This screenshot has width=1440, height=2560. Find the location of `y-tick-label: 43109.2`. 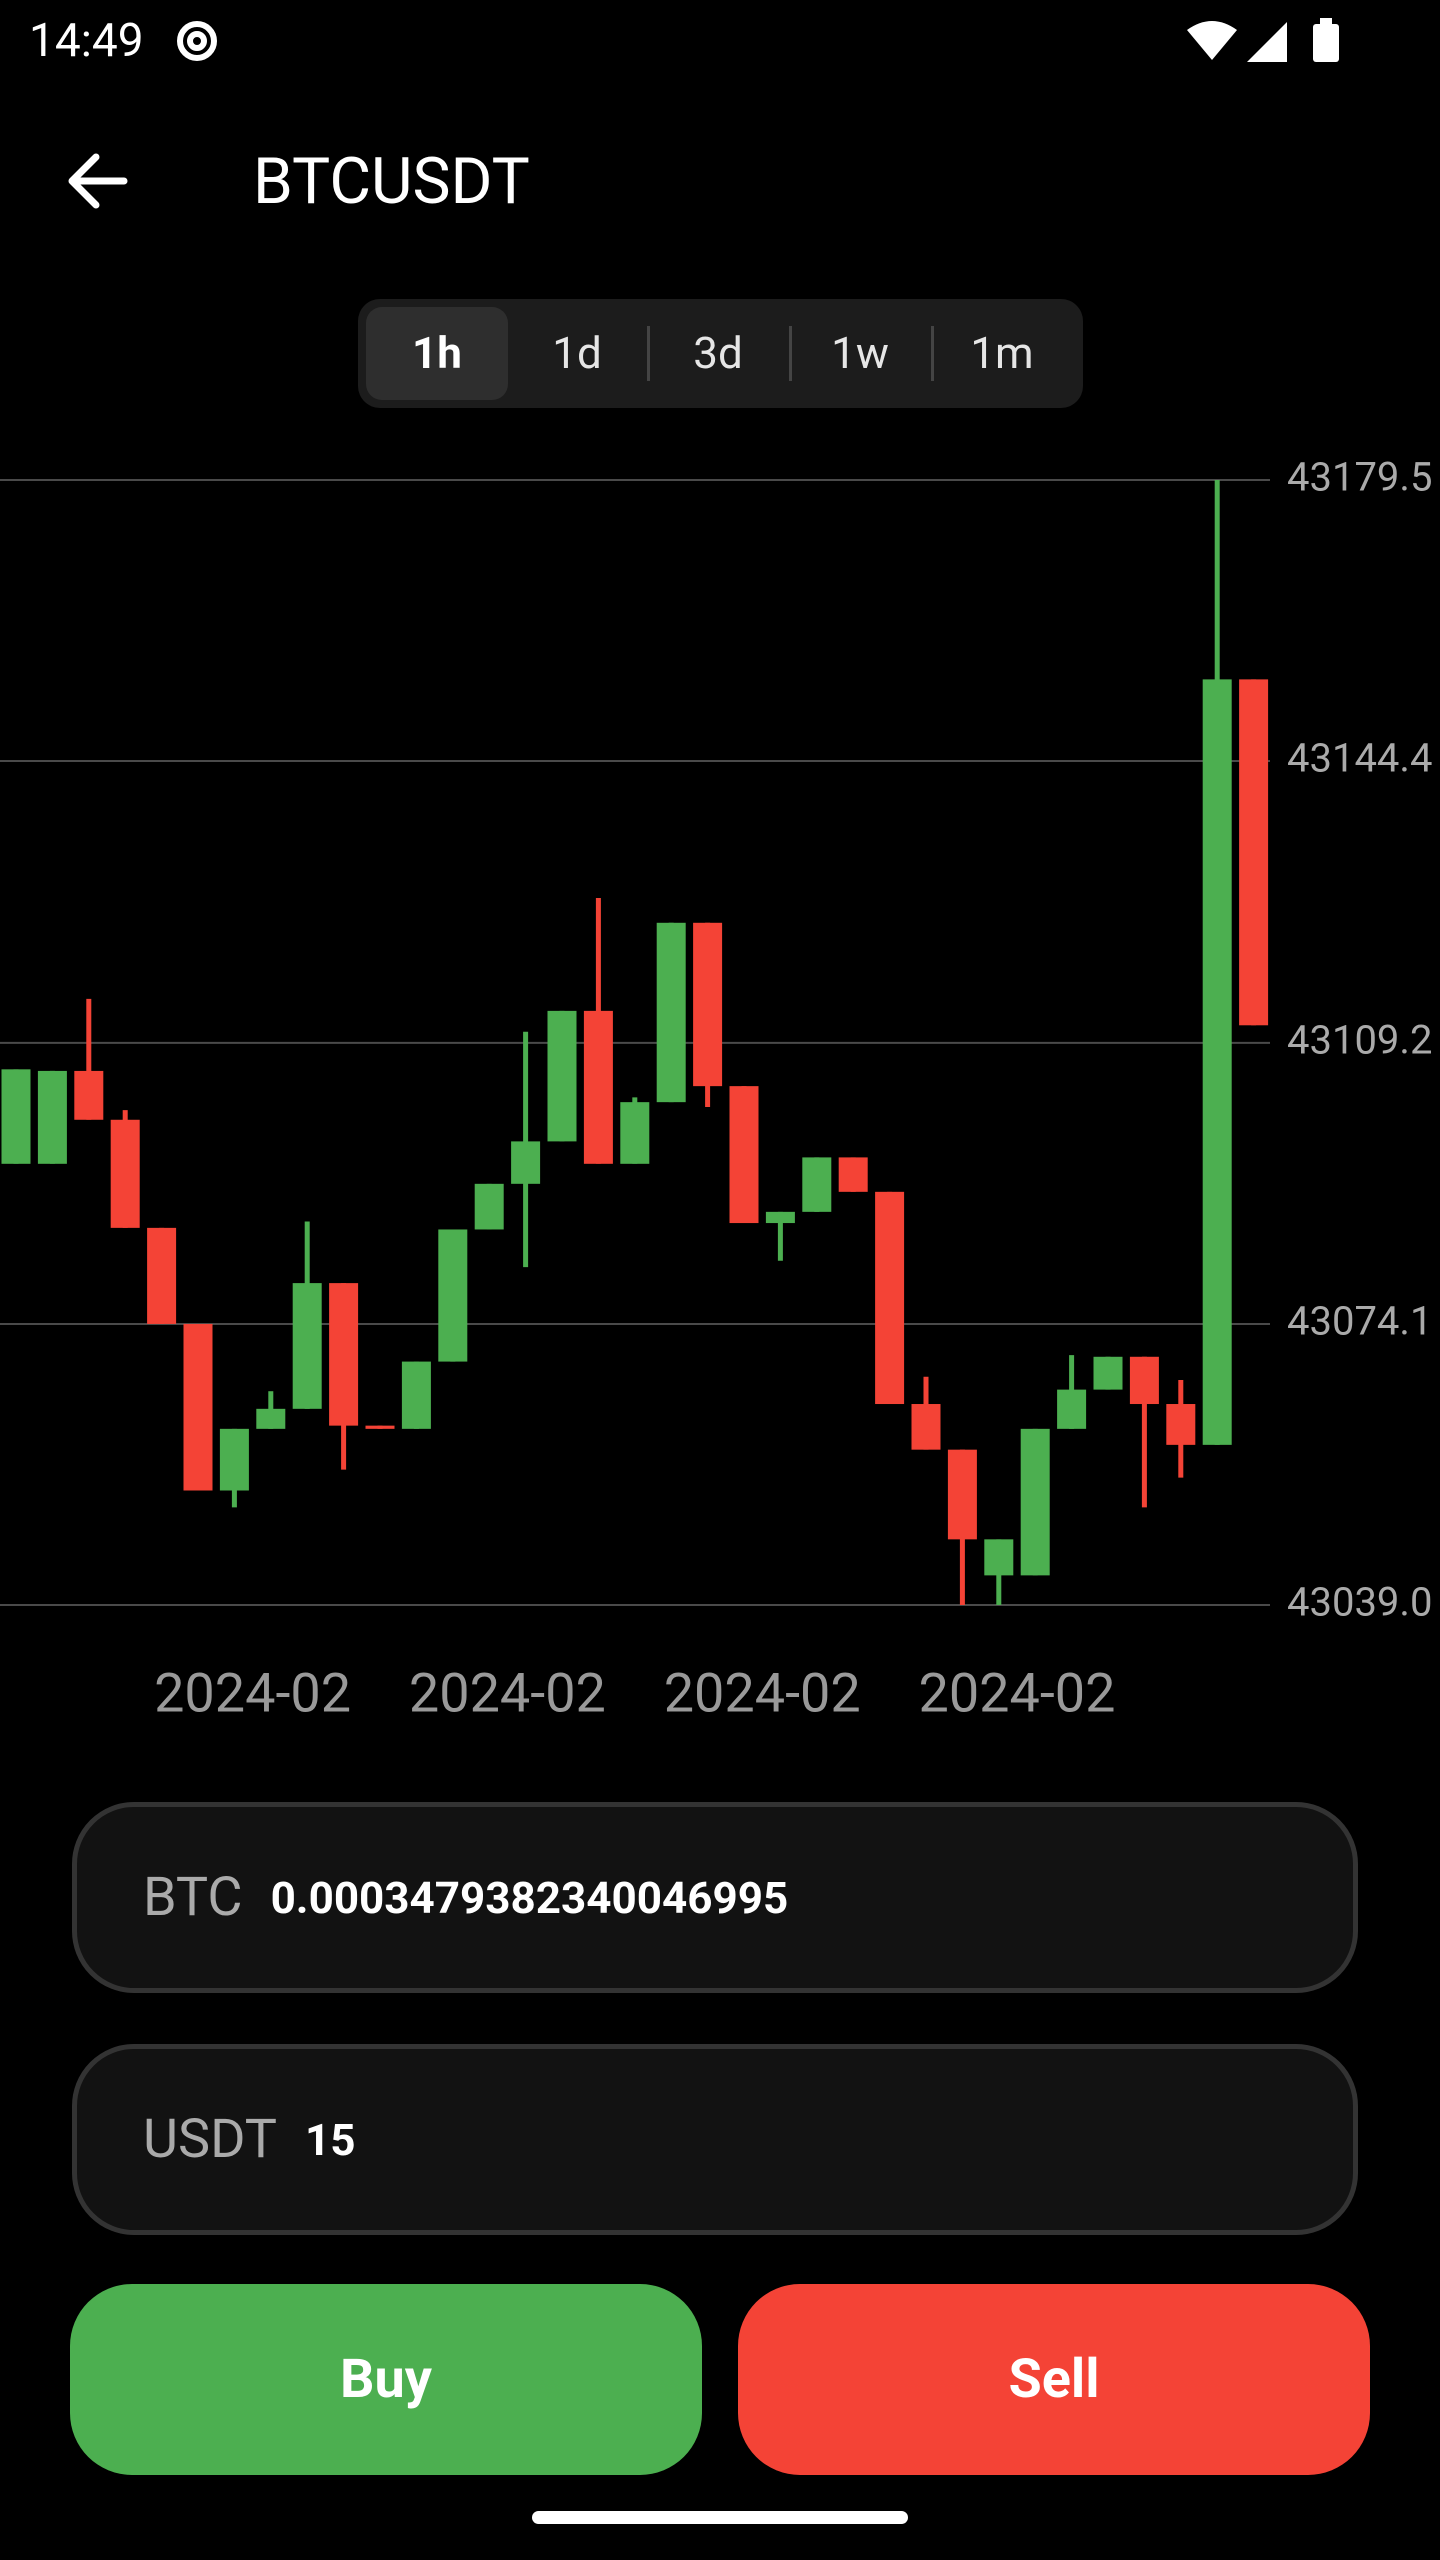

y-tick-label: 43109.2 is located at coordinates (1359, 1039).